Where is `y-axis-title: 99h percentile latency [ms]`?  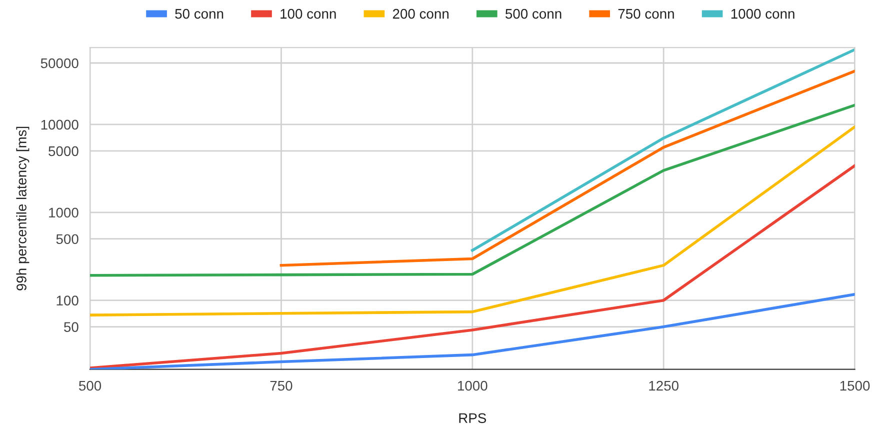
y-axis-title: 99h percentile latency [ms] is located at coordinates (23, 208).